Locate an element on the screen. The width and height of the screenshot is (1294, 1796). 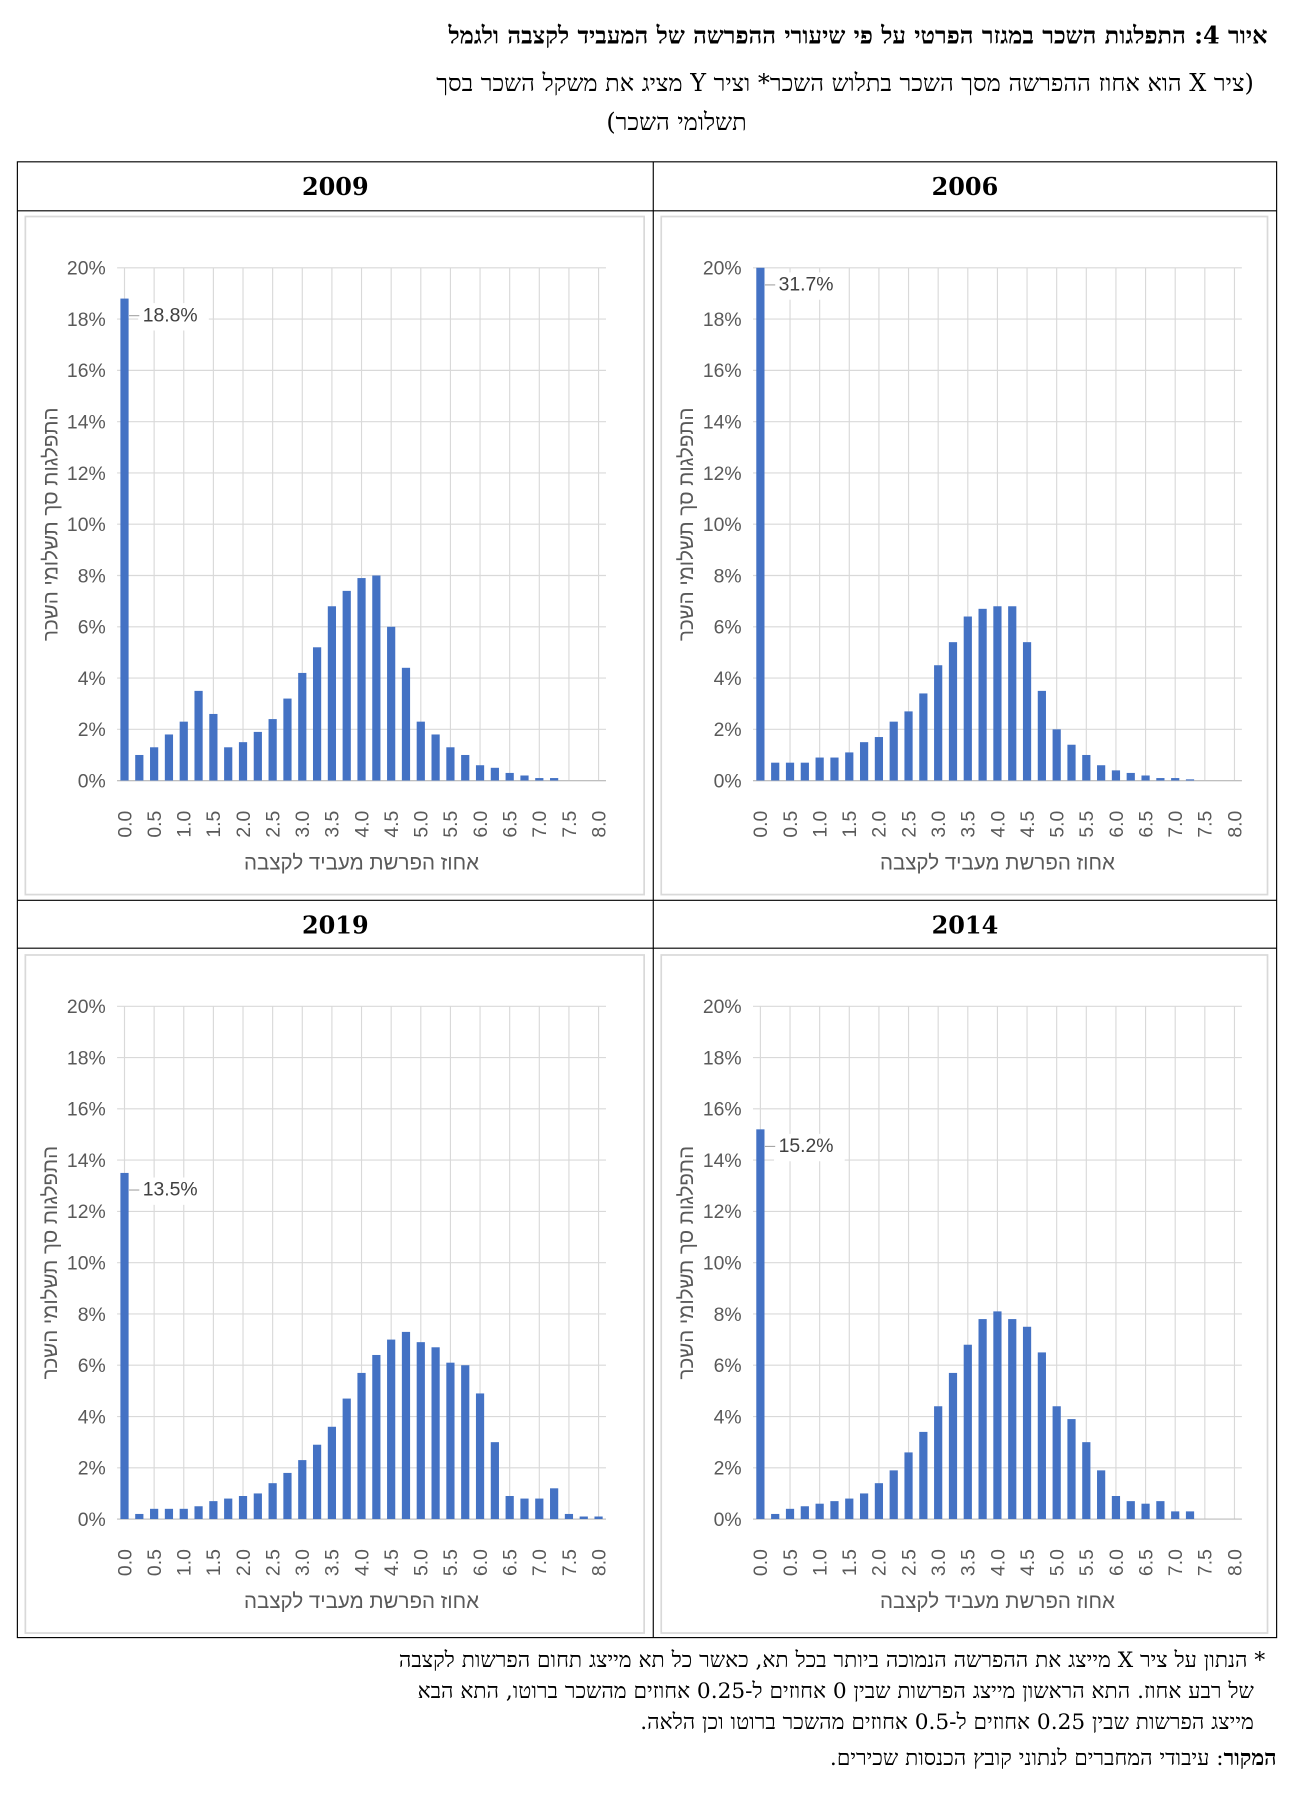
y-tick-label: 20% is located at coordinates (86, 269).